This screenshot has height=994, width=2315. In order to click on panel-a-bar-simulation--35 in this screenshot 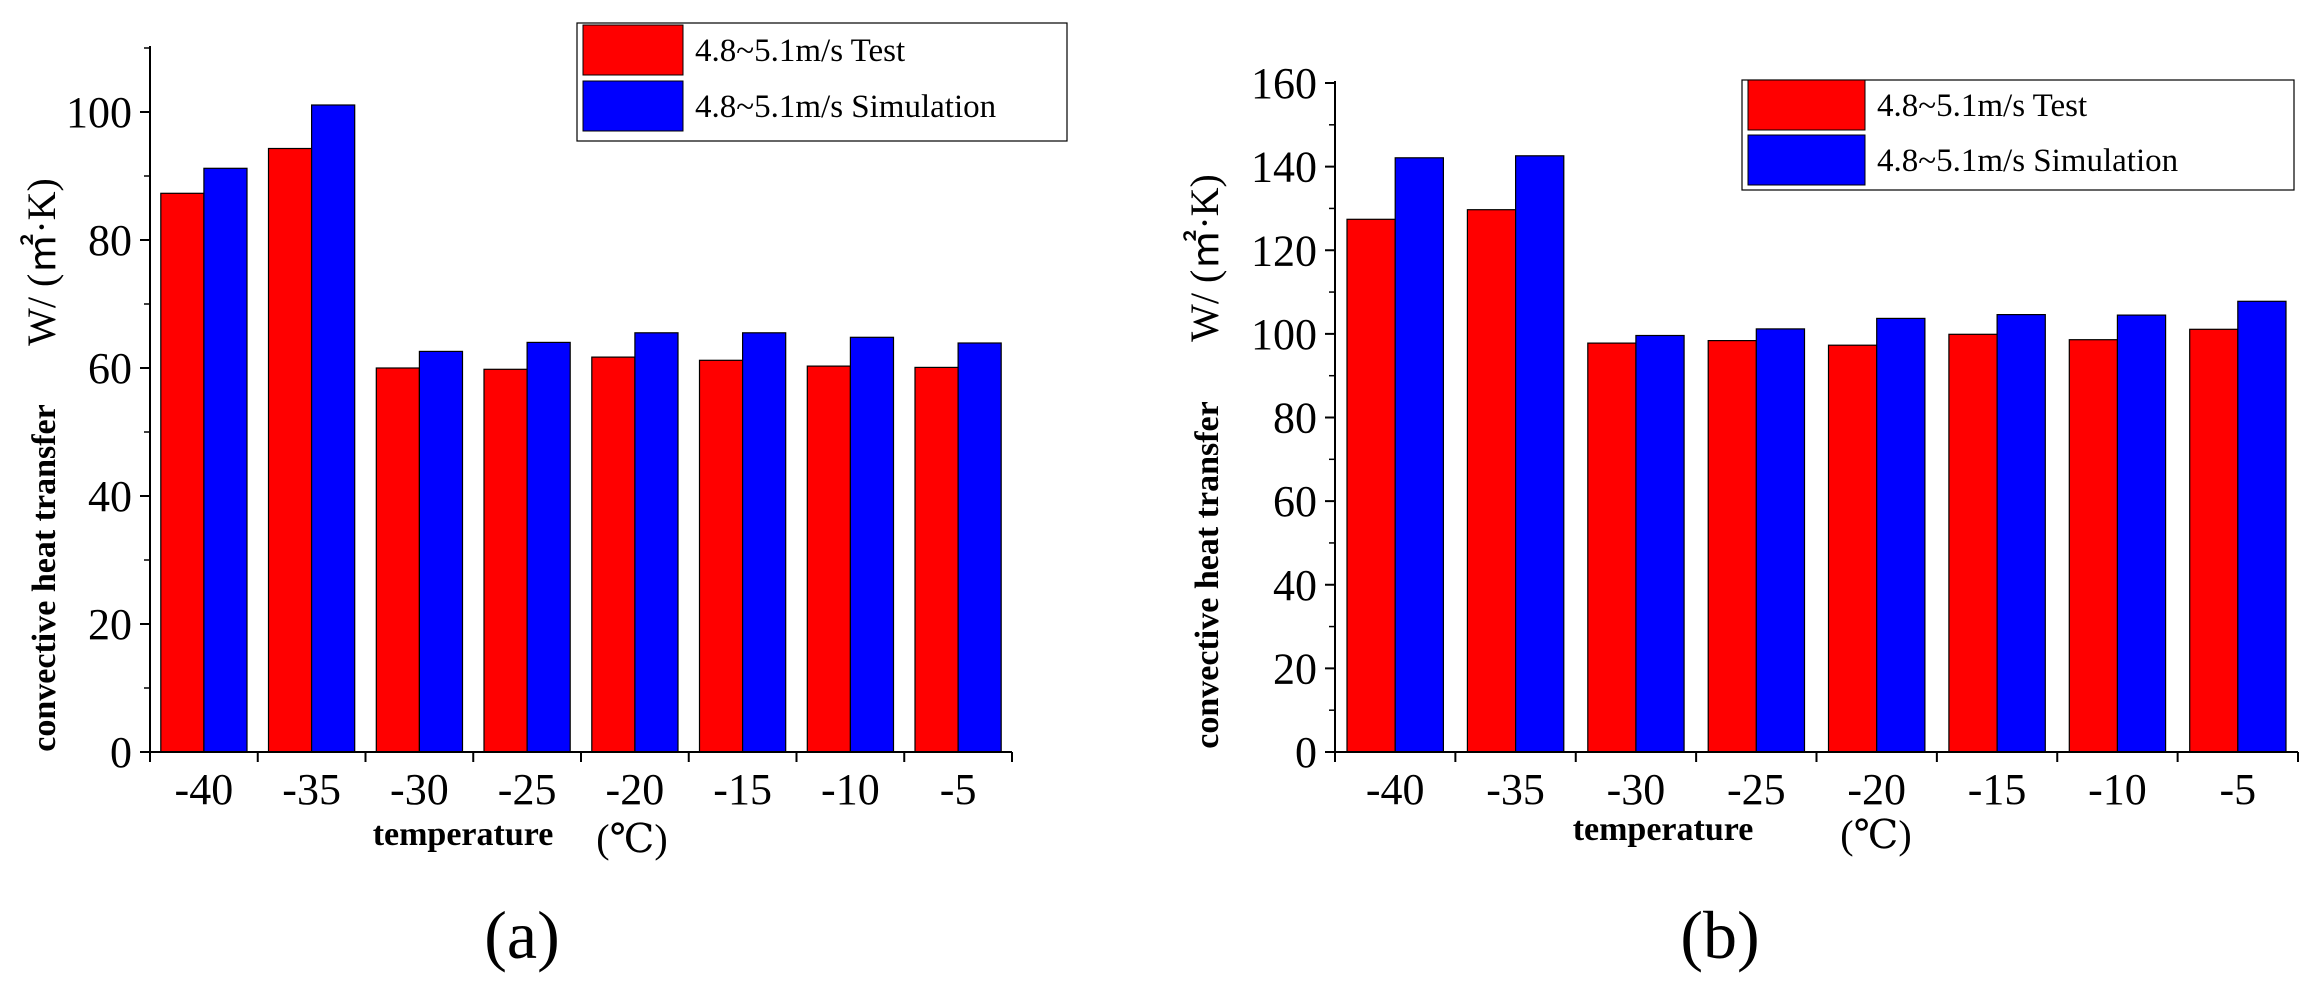, I will do `click(333, 428)`.